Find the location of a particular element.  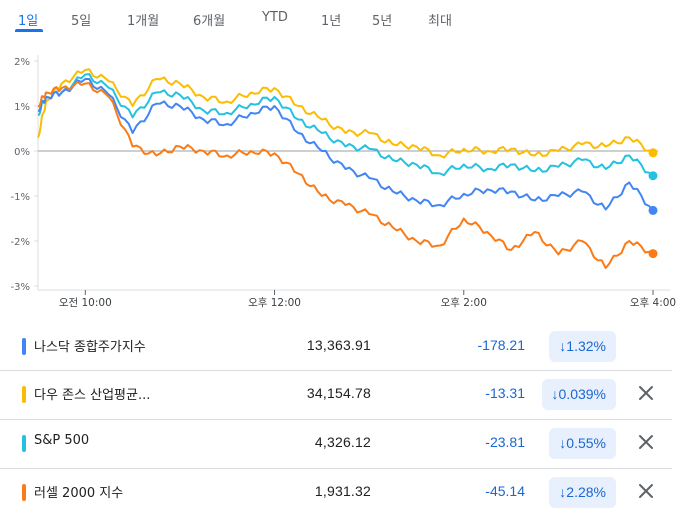

y-tick-label: -1% is located at coordinates (20, 197).